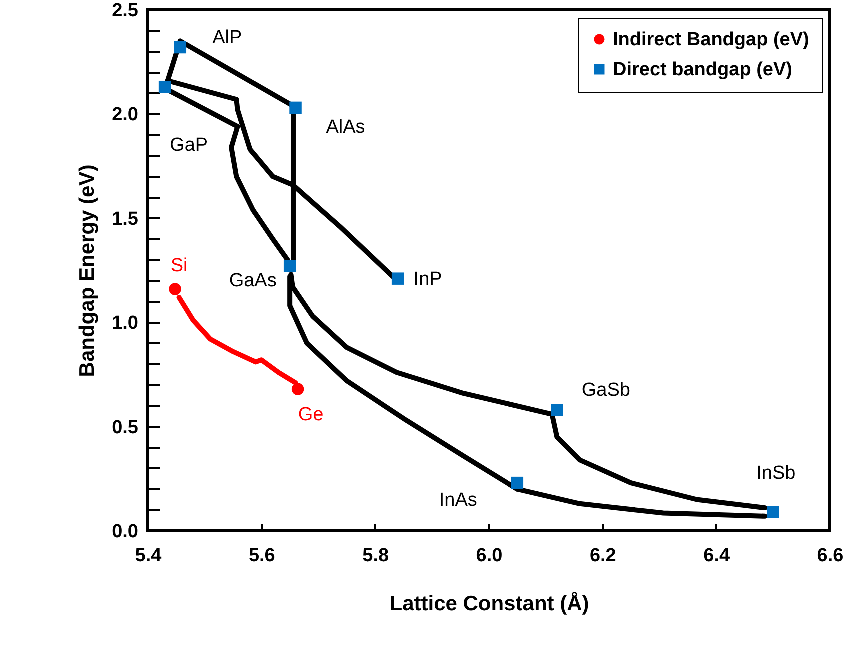 The image size is (849, 651). Describe the element at coordinates (125, 219) in the screenshot. I see `y-tick-label: 1.5` at that location.